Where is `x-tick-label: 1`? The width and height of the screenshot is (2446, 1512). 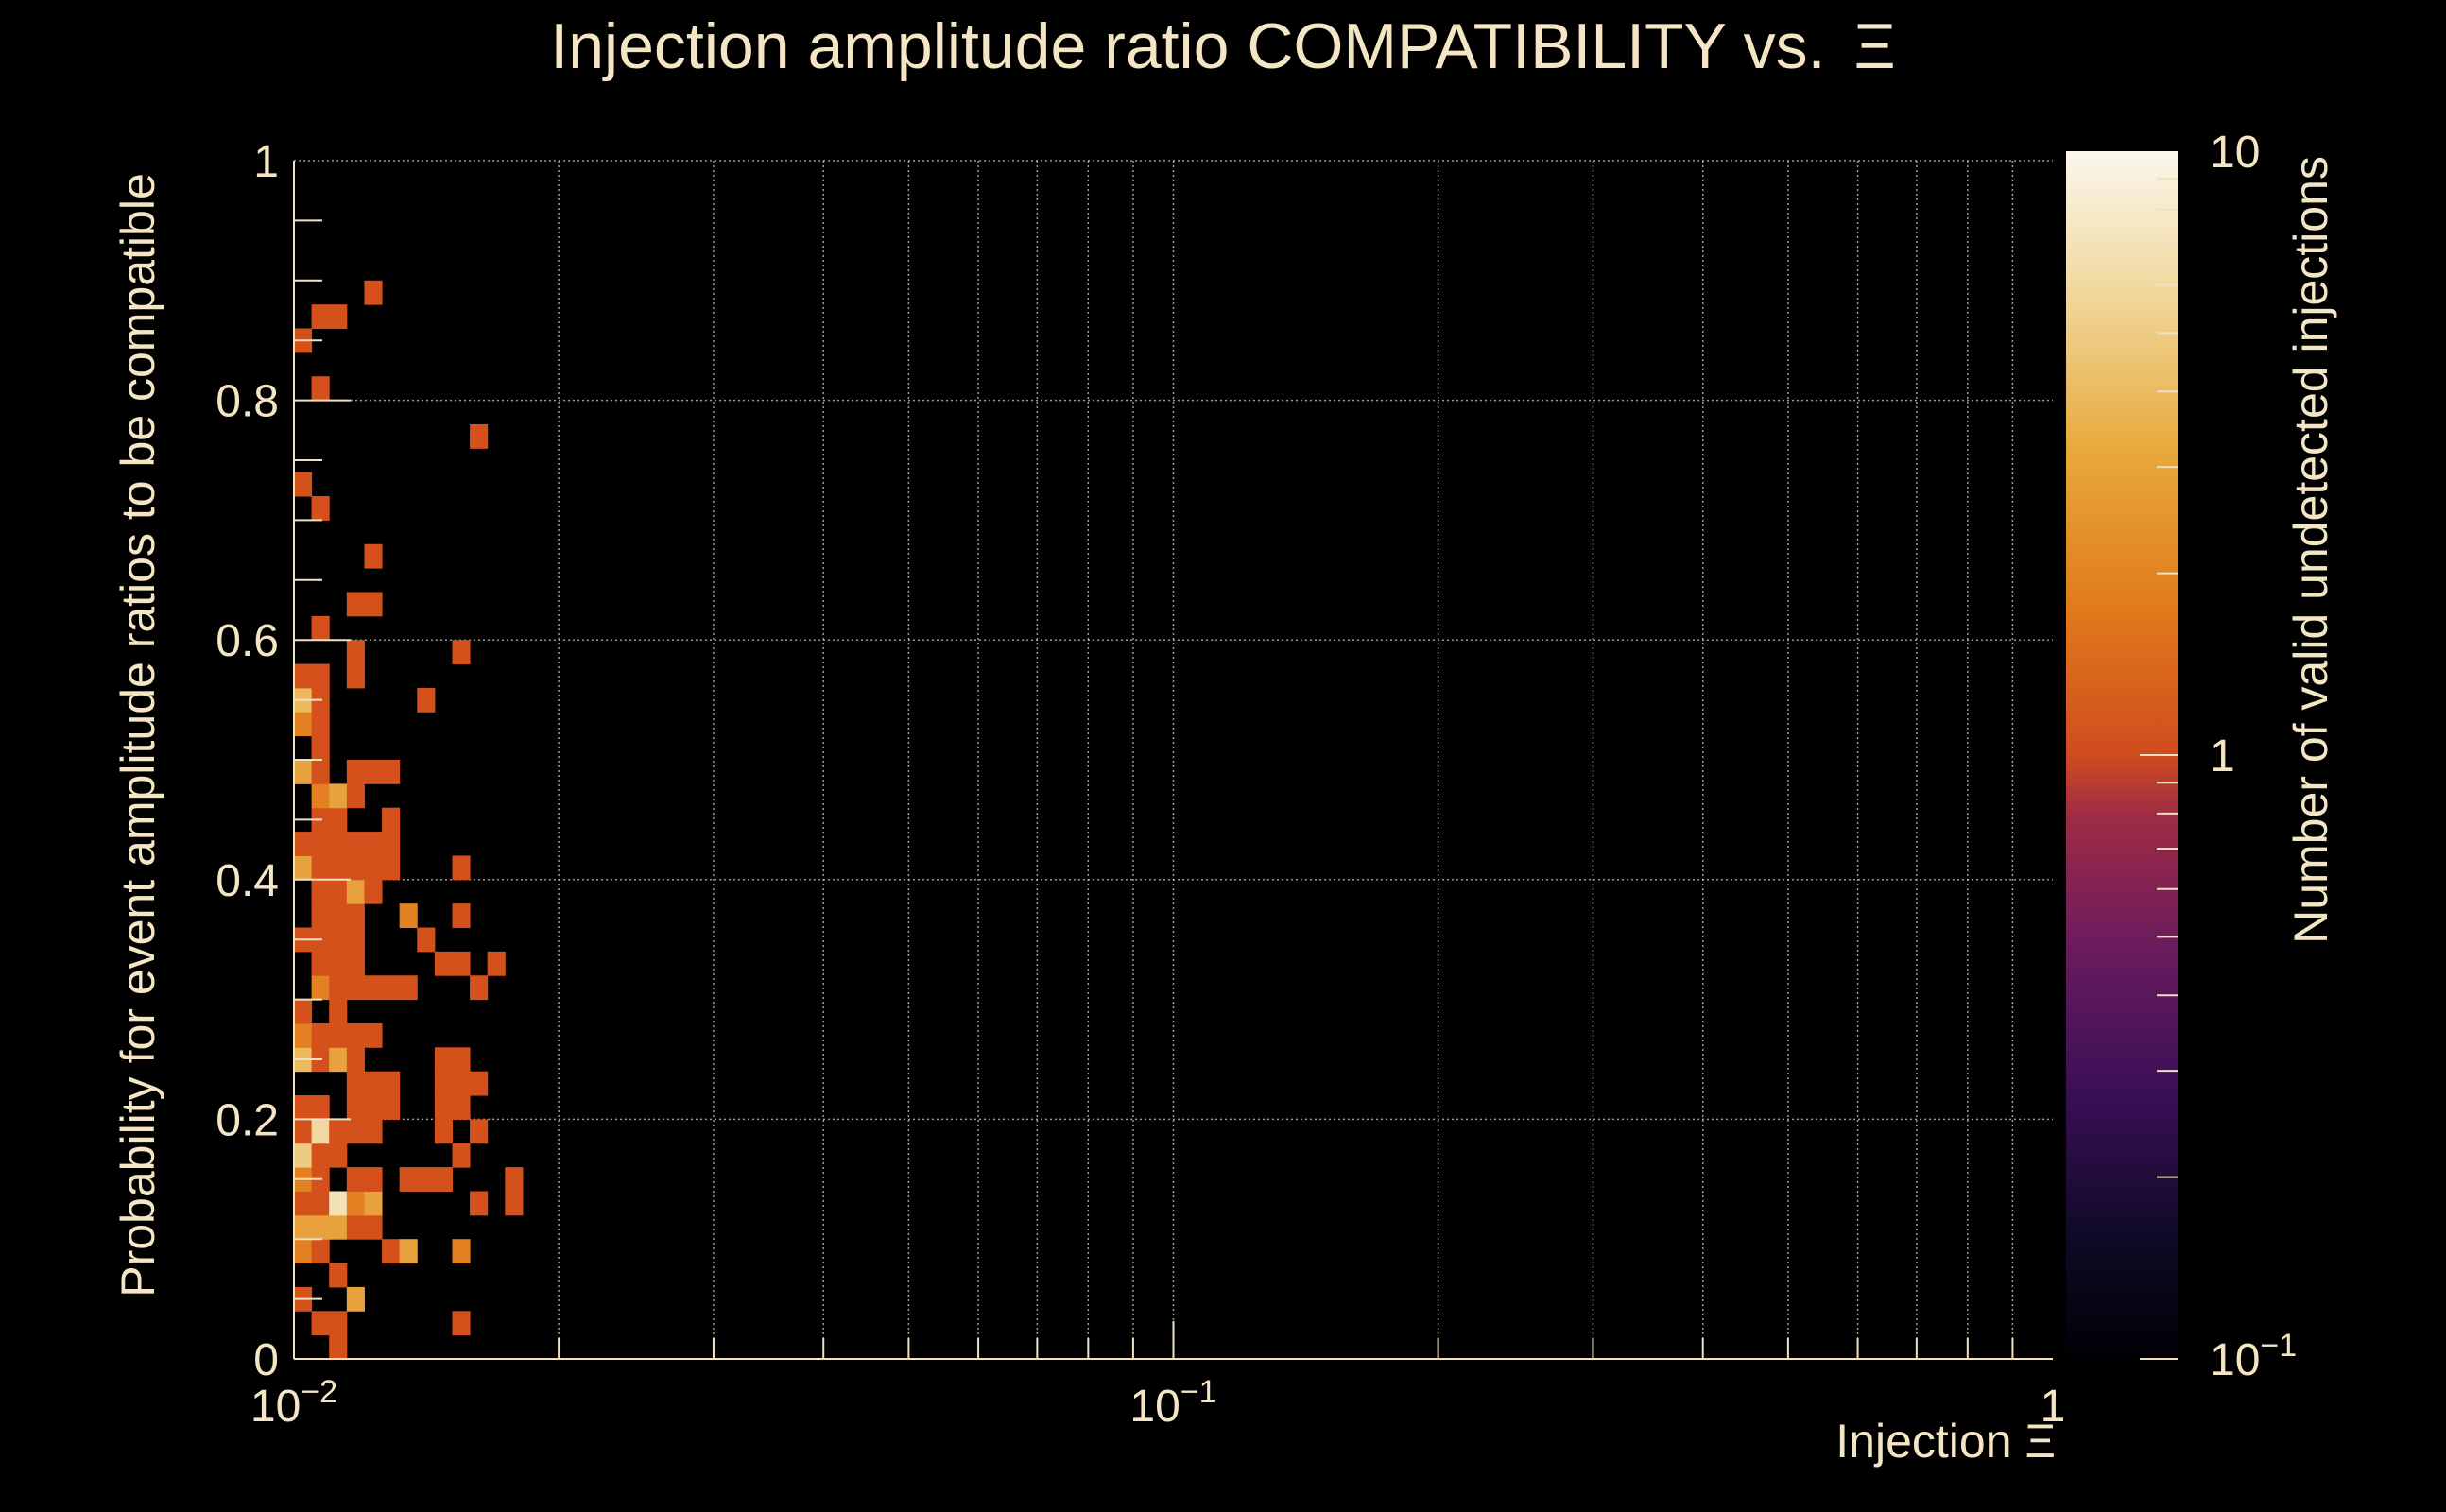
x-tick-label: 1 is located at coordinates (2053, 1407).